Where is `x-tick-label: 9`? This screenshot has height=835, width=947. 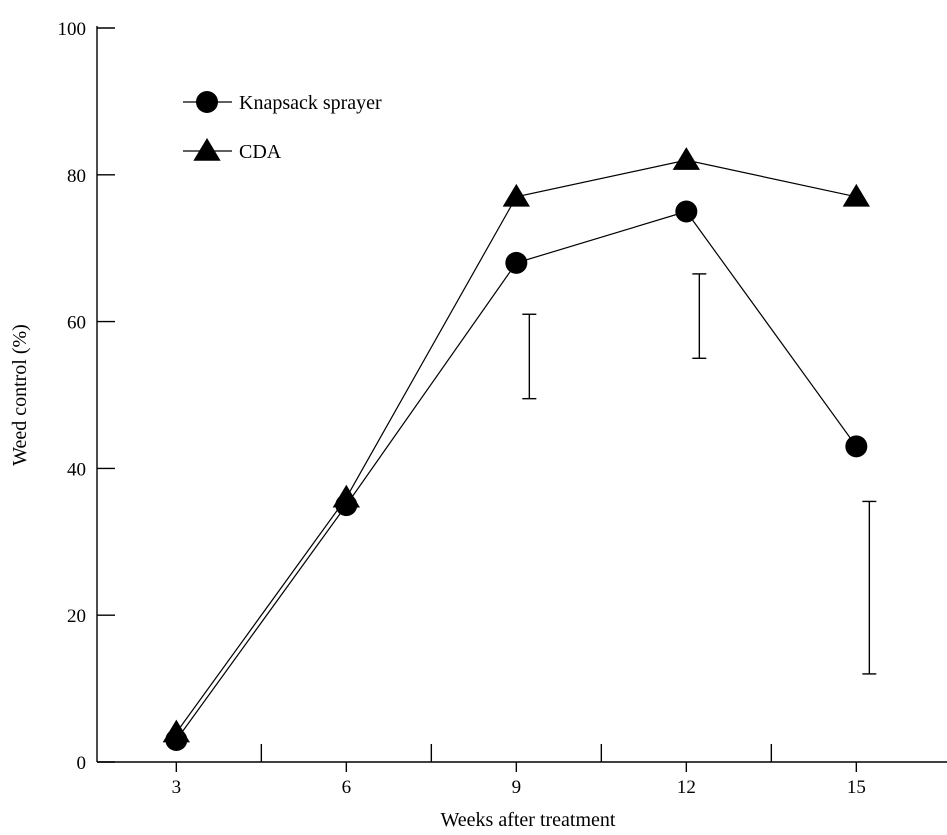
x-tick-label: 9 is located at coordinates (517, 787).